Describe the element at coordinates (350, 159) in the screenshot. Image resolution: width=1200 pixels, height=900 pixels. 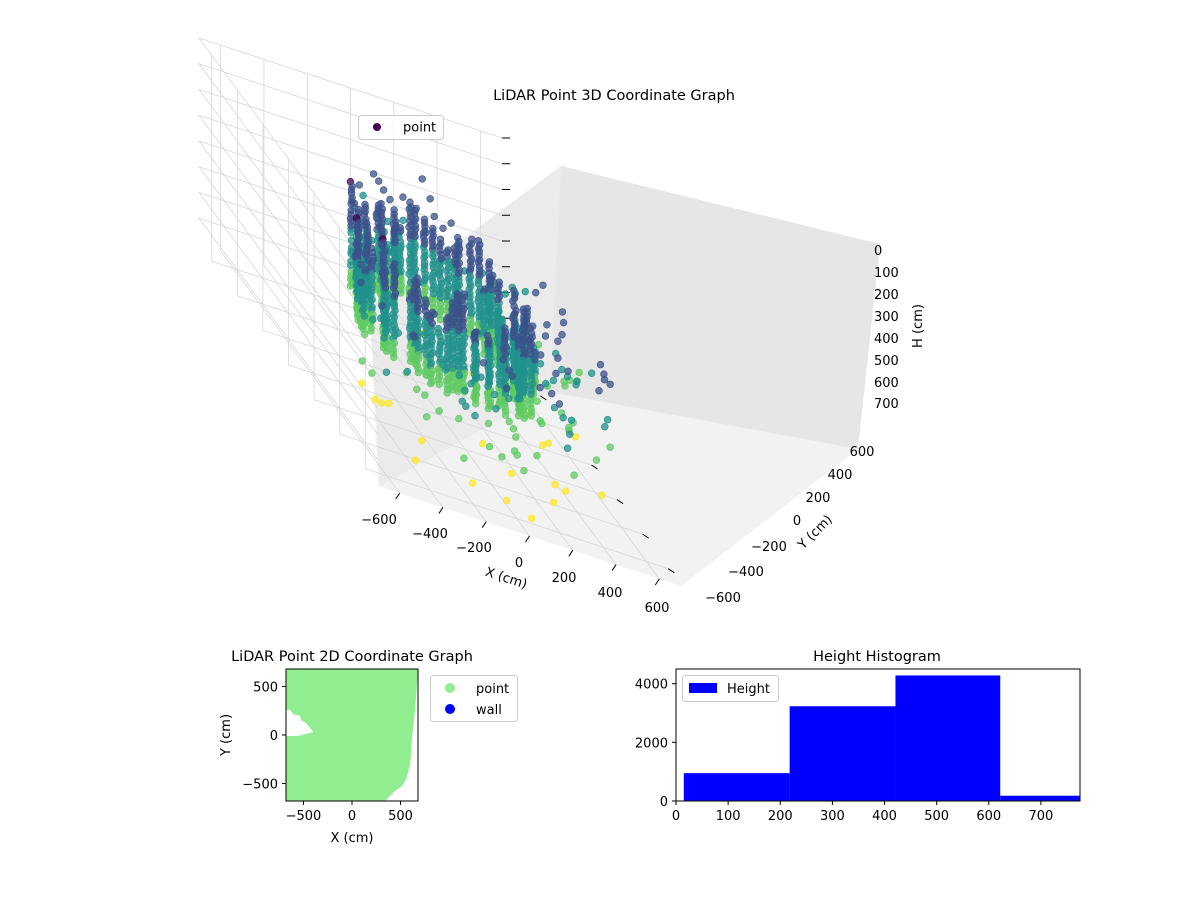
I see `grid-line` at that location.